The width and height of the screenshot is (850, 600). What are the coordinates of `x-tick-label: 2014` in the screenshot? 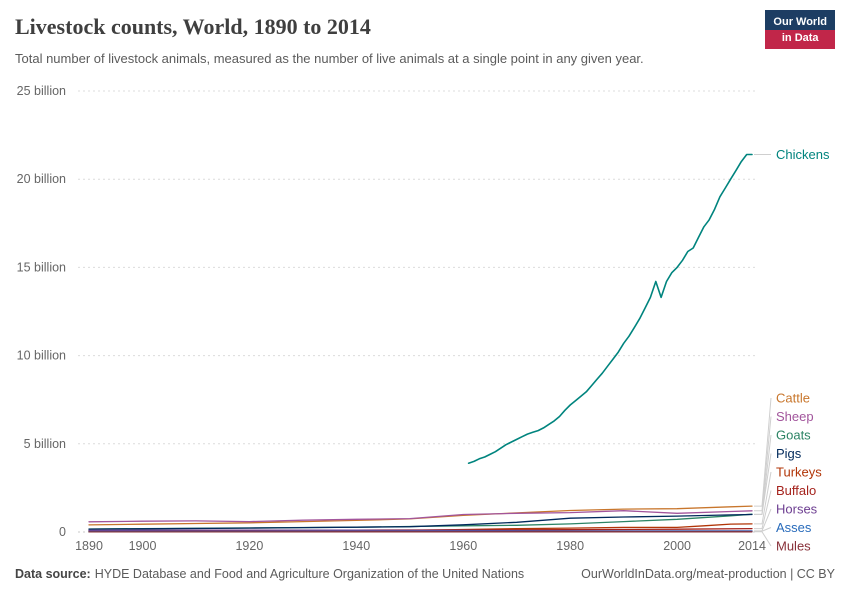 It's located at (752, 546).